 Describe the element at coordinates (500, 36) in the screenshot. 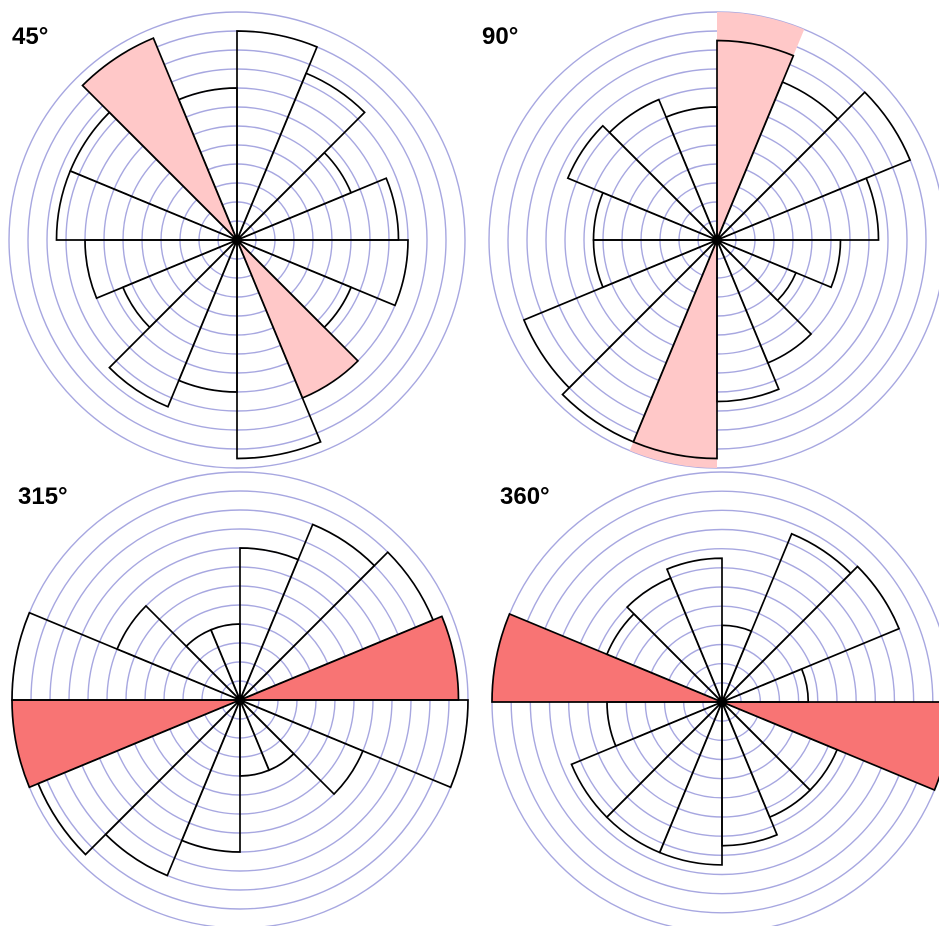

I see `panel-title-90: 90°` at that location.